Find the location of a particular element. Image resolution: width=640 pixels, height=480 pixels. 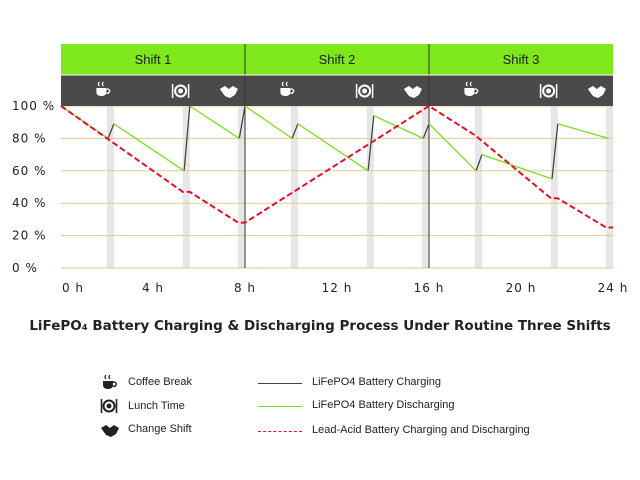

y-tick-label: 60 % is located at coordinates (29, 171).